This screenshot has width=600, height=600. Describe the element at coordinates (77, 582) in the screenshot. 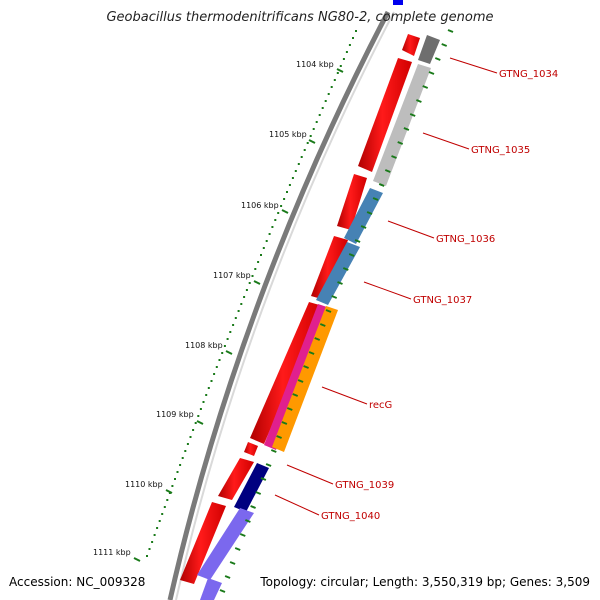

I see `accession-text: Accession: NC_009328` at that location.